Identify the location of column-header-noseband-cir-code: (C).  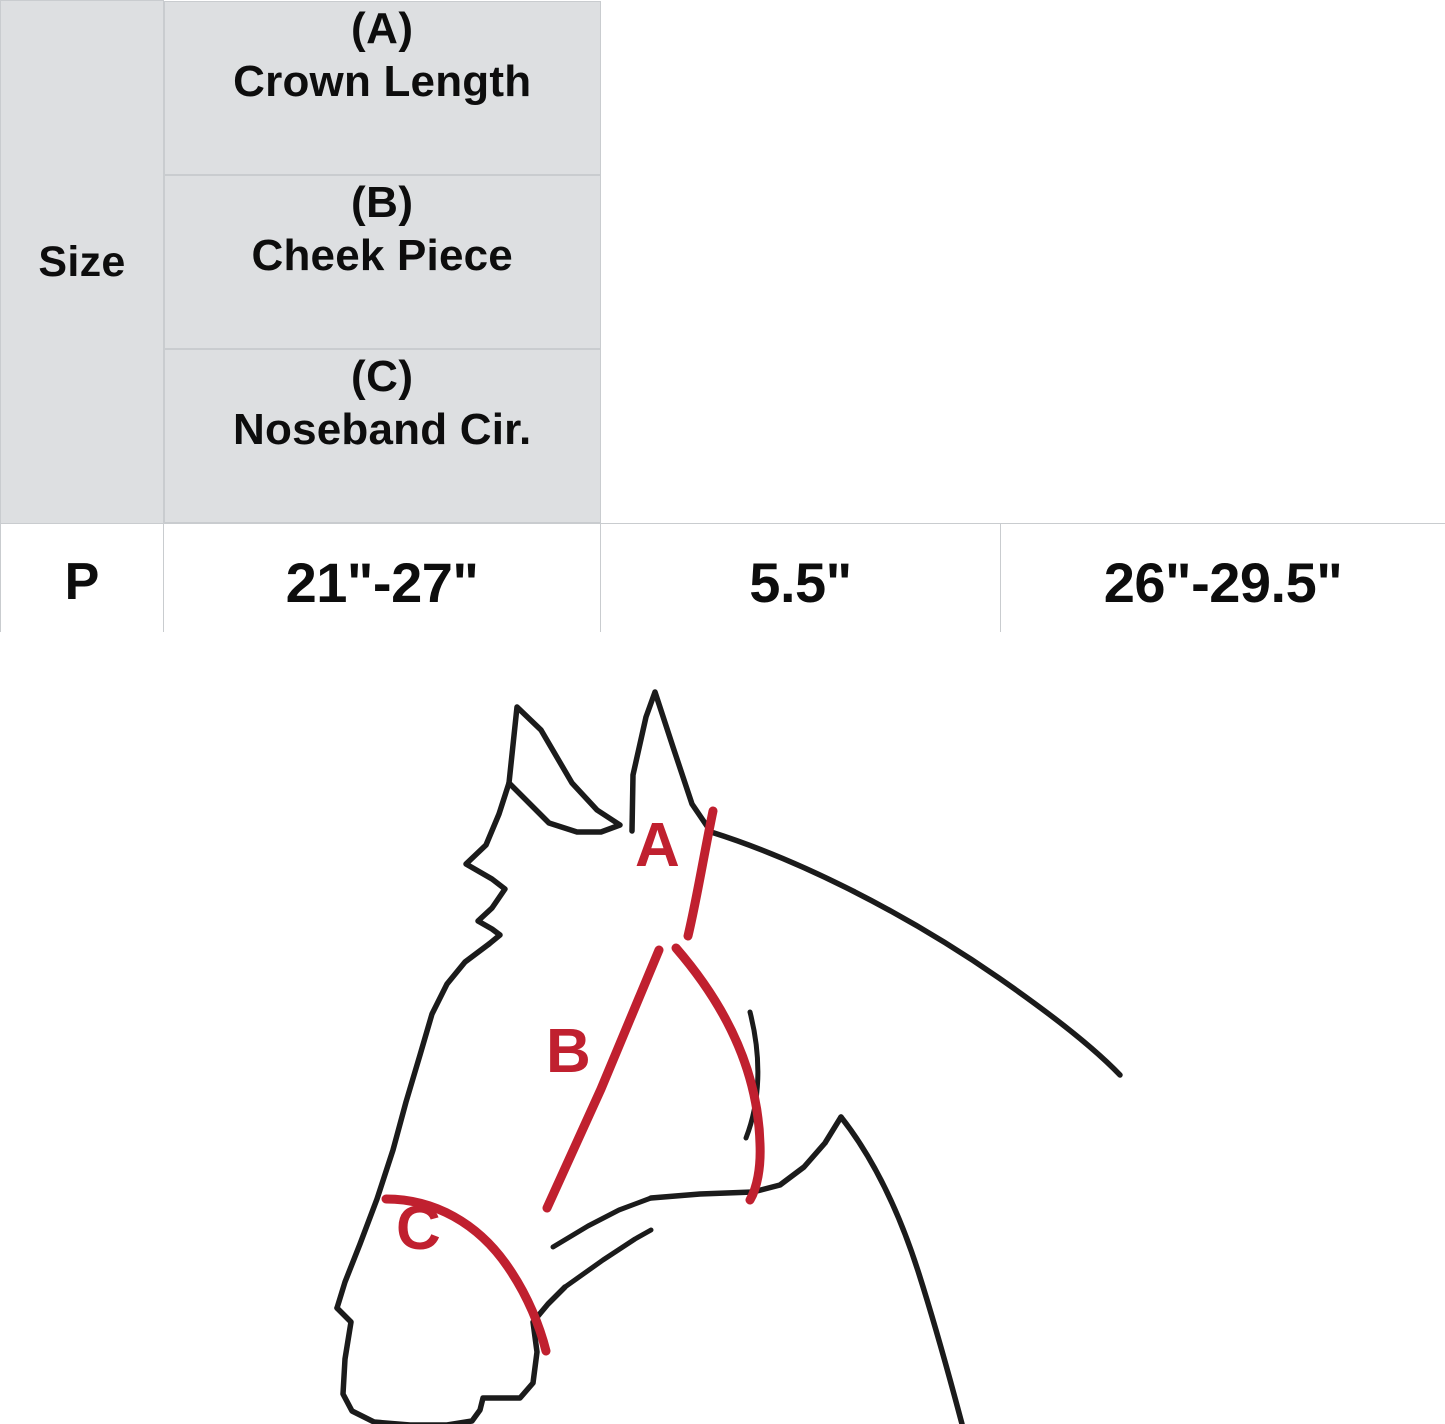
(382, 376).